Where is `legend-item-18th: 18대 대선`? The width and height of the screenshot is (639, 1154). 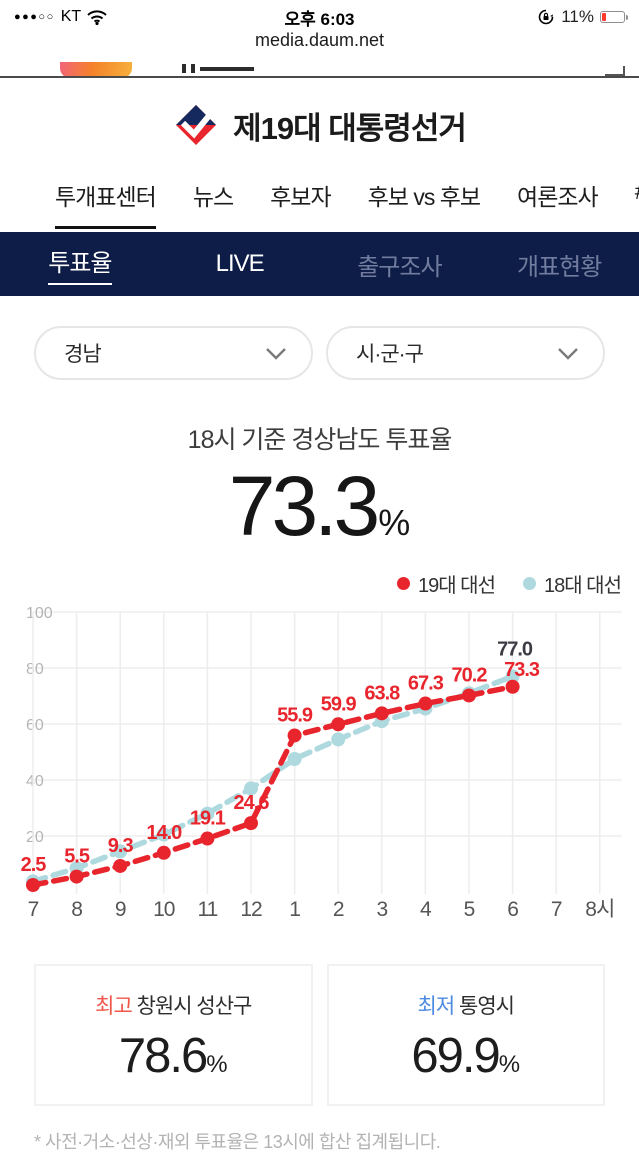 legend-item-18th: 18대 대선 is located at coordinates (572, 583).